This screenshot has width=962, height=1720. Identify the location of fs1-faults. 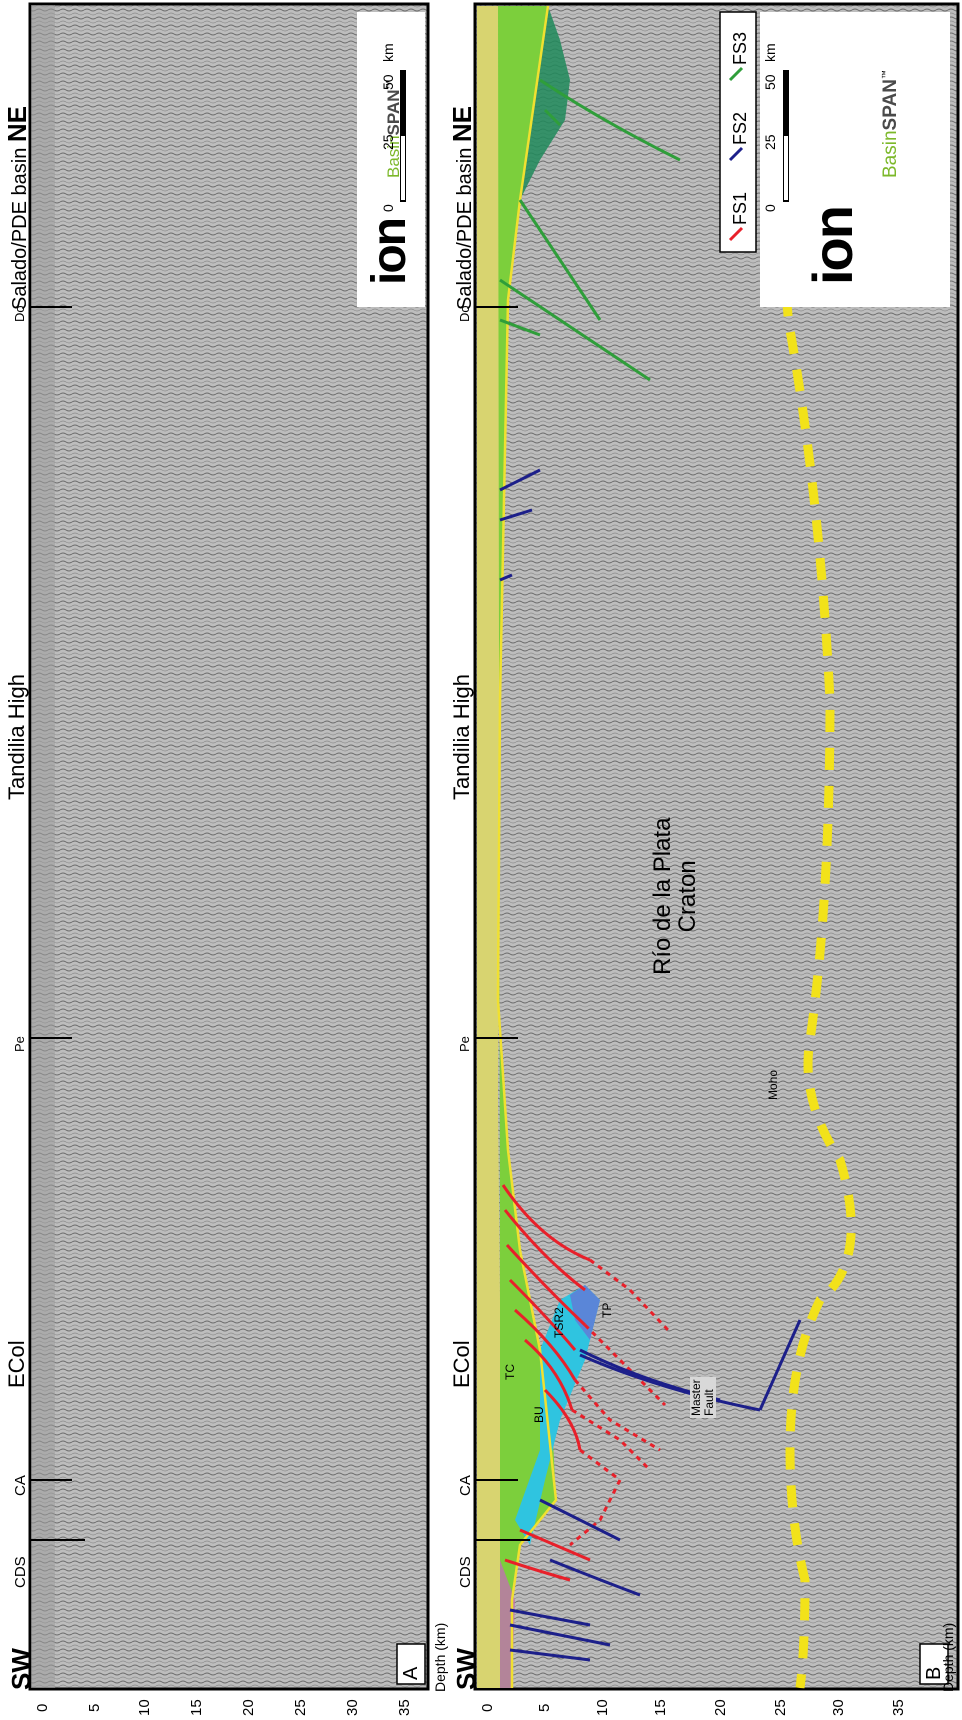
(546, 1383).